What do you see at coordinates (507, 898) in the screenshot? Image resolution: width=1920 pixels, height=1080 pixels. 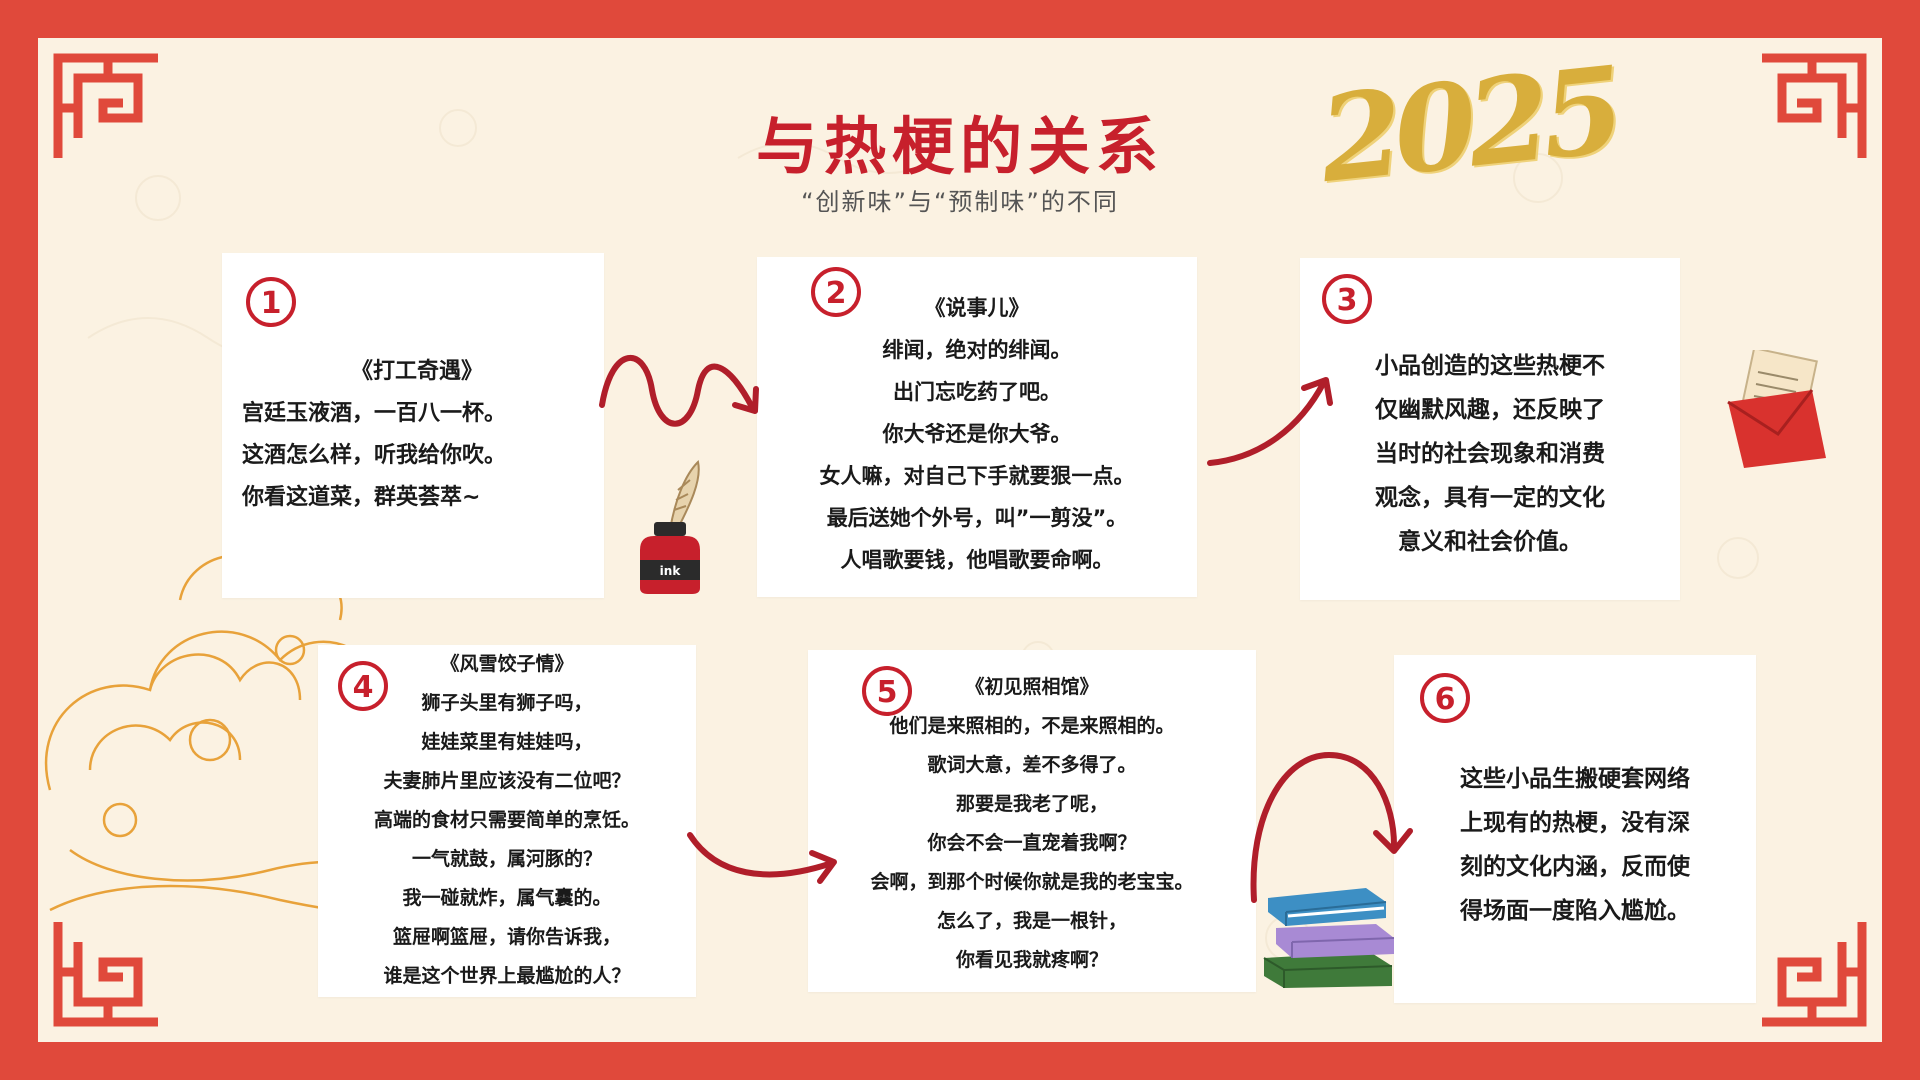 I see `card-4-line: 我一碰就炸，属气囊的。` at bounding box center [507, 898].